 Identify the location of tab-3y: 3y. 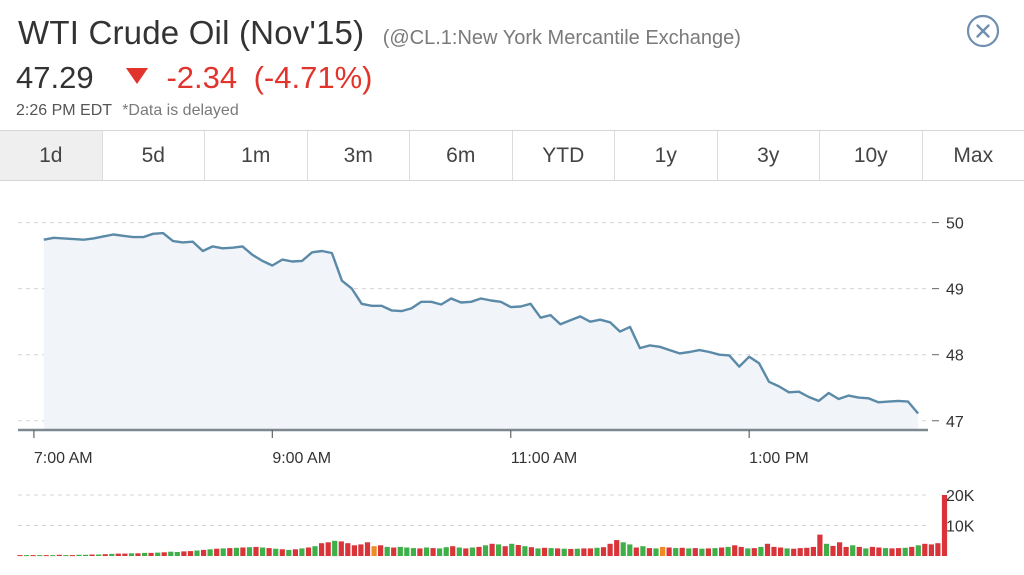
(769, 155).